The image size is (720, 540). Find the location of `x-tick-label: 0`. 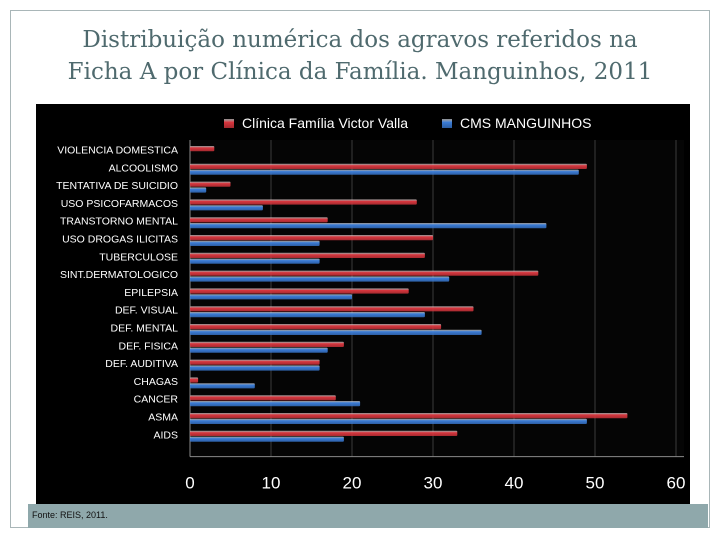

x-tick-label: 0 is located at coordinates (189, 483).